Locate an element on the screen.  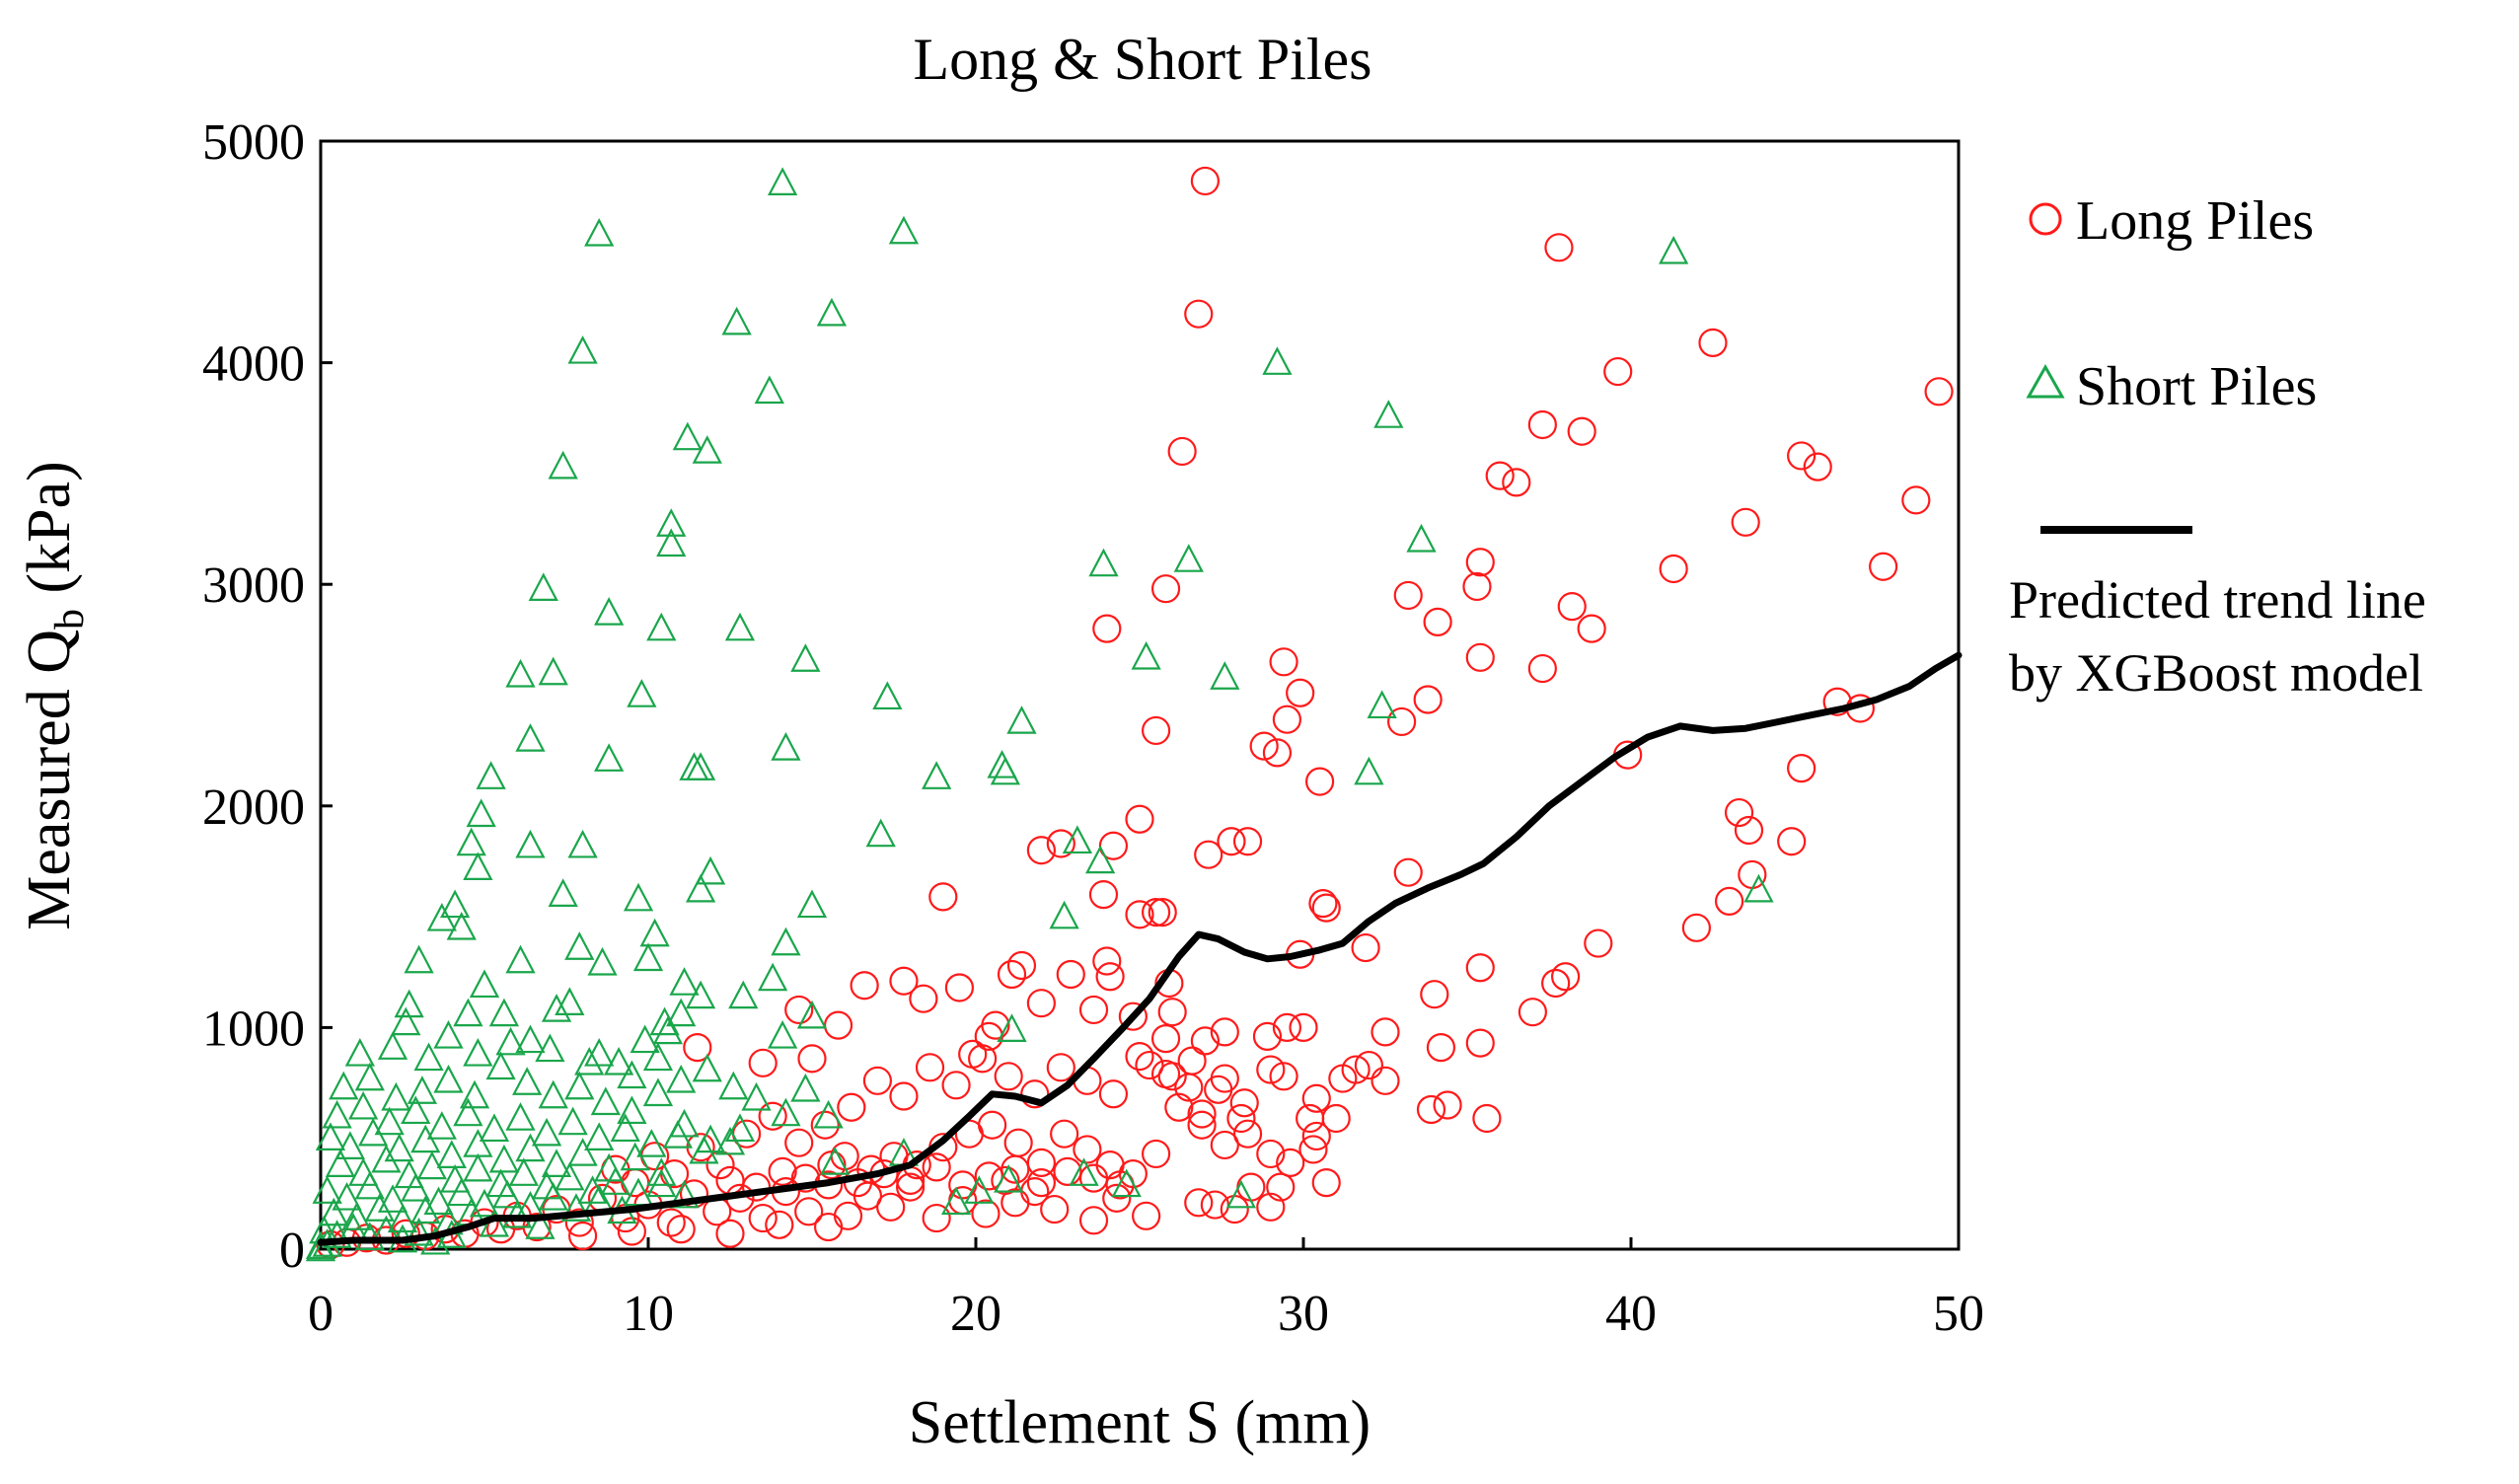
y-tick-label: 0 is located at coordinates (292, 1251).